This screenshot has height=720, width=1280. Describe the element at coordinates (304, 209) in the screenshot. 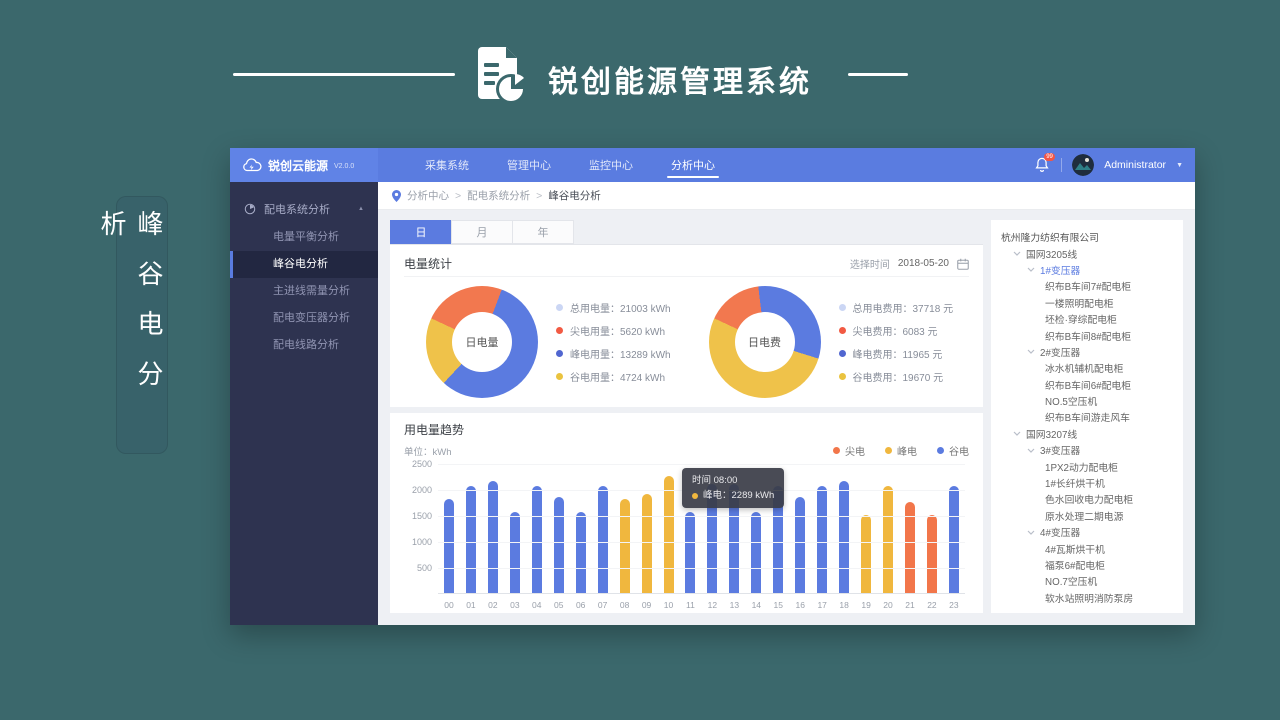

I see `sidebar-group-distribution-analysis: 配电系统分析 ▲` at that location.